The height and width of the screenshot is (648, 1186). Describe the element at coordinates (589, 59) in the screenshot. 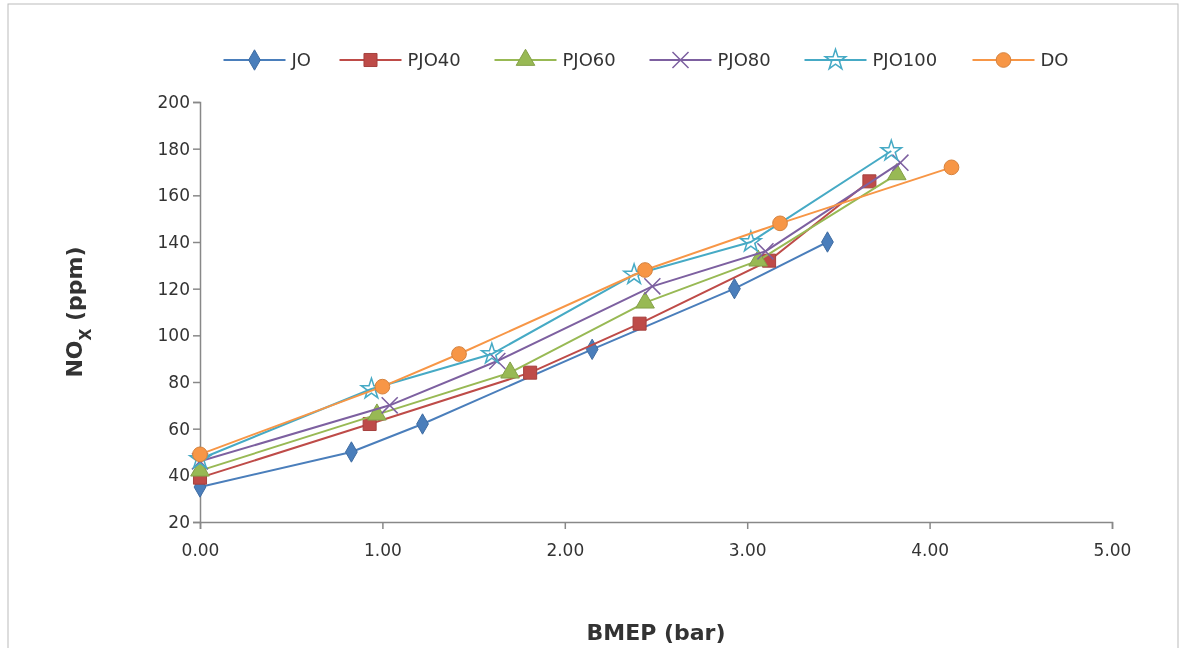

I see `legend-label: PJO60` at that location.